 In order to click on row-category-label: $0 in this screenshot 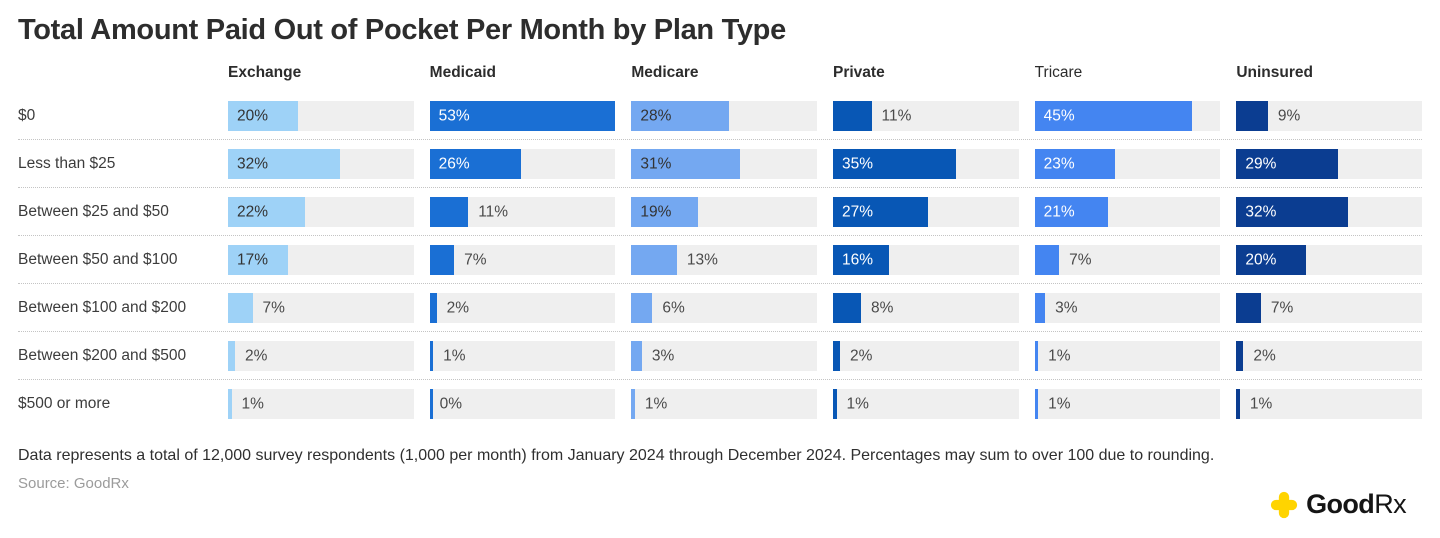, I will do `click(27, 115)`.